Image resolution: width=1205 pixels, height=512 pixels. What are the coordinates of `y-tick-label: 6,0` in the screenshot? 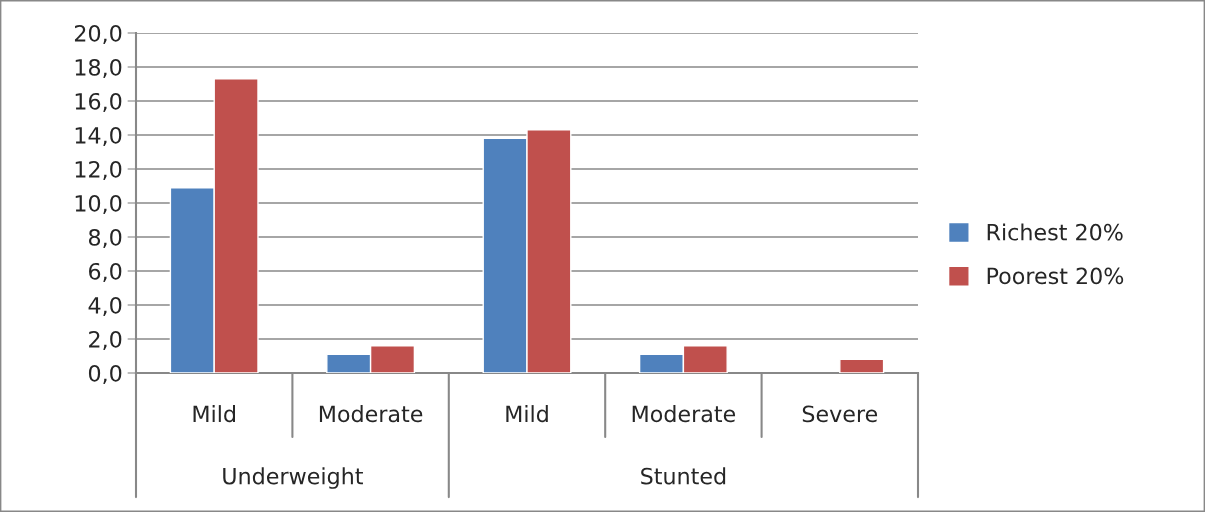 It's located at (105, 272).